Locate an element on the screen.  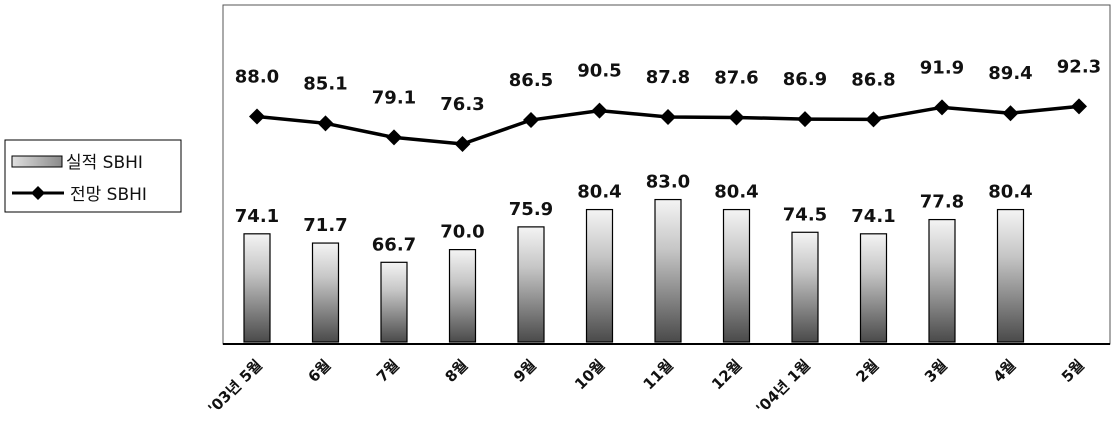
x-tick-label-9: 2월 is located at coordinates (867, 371).